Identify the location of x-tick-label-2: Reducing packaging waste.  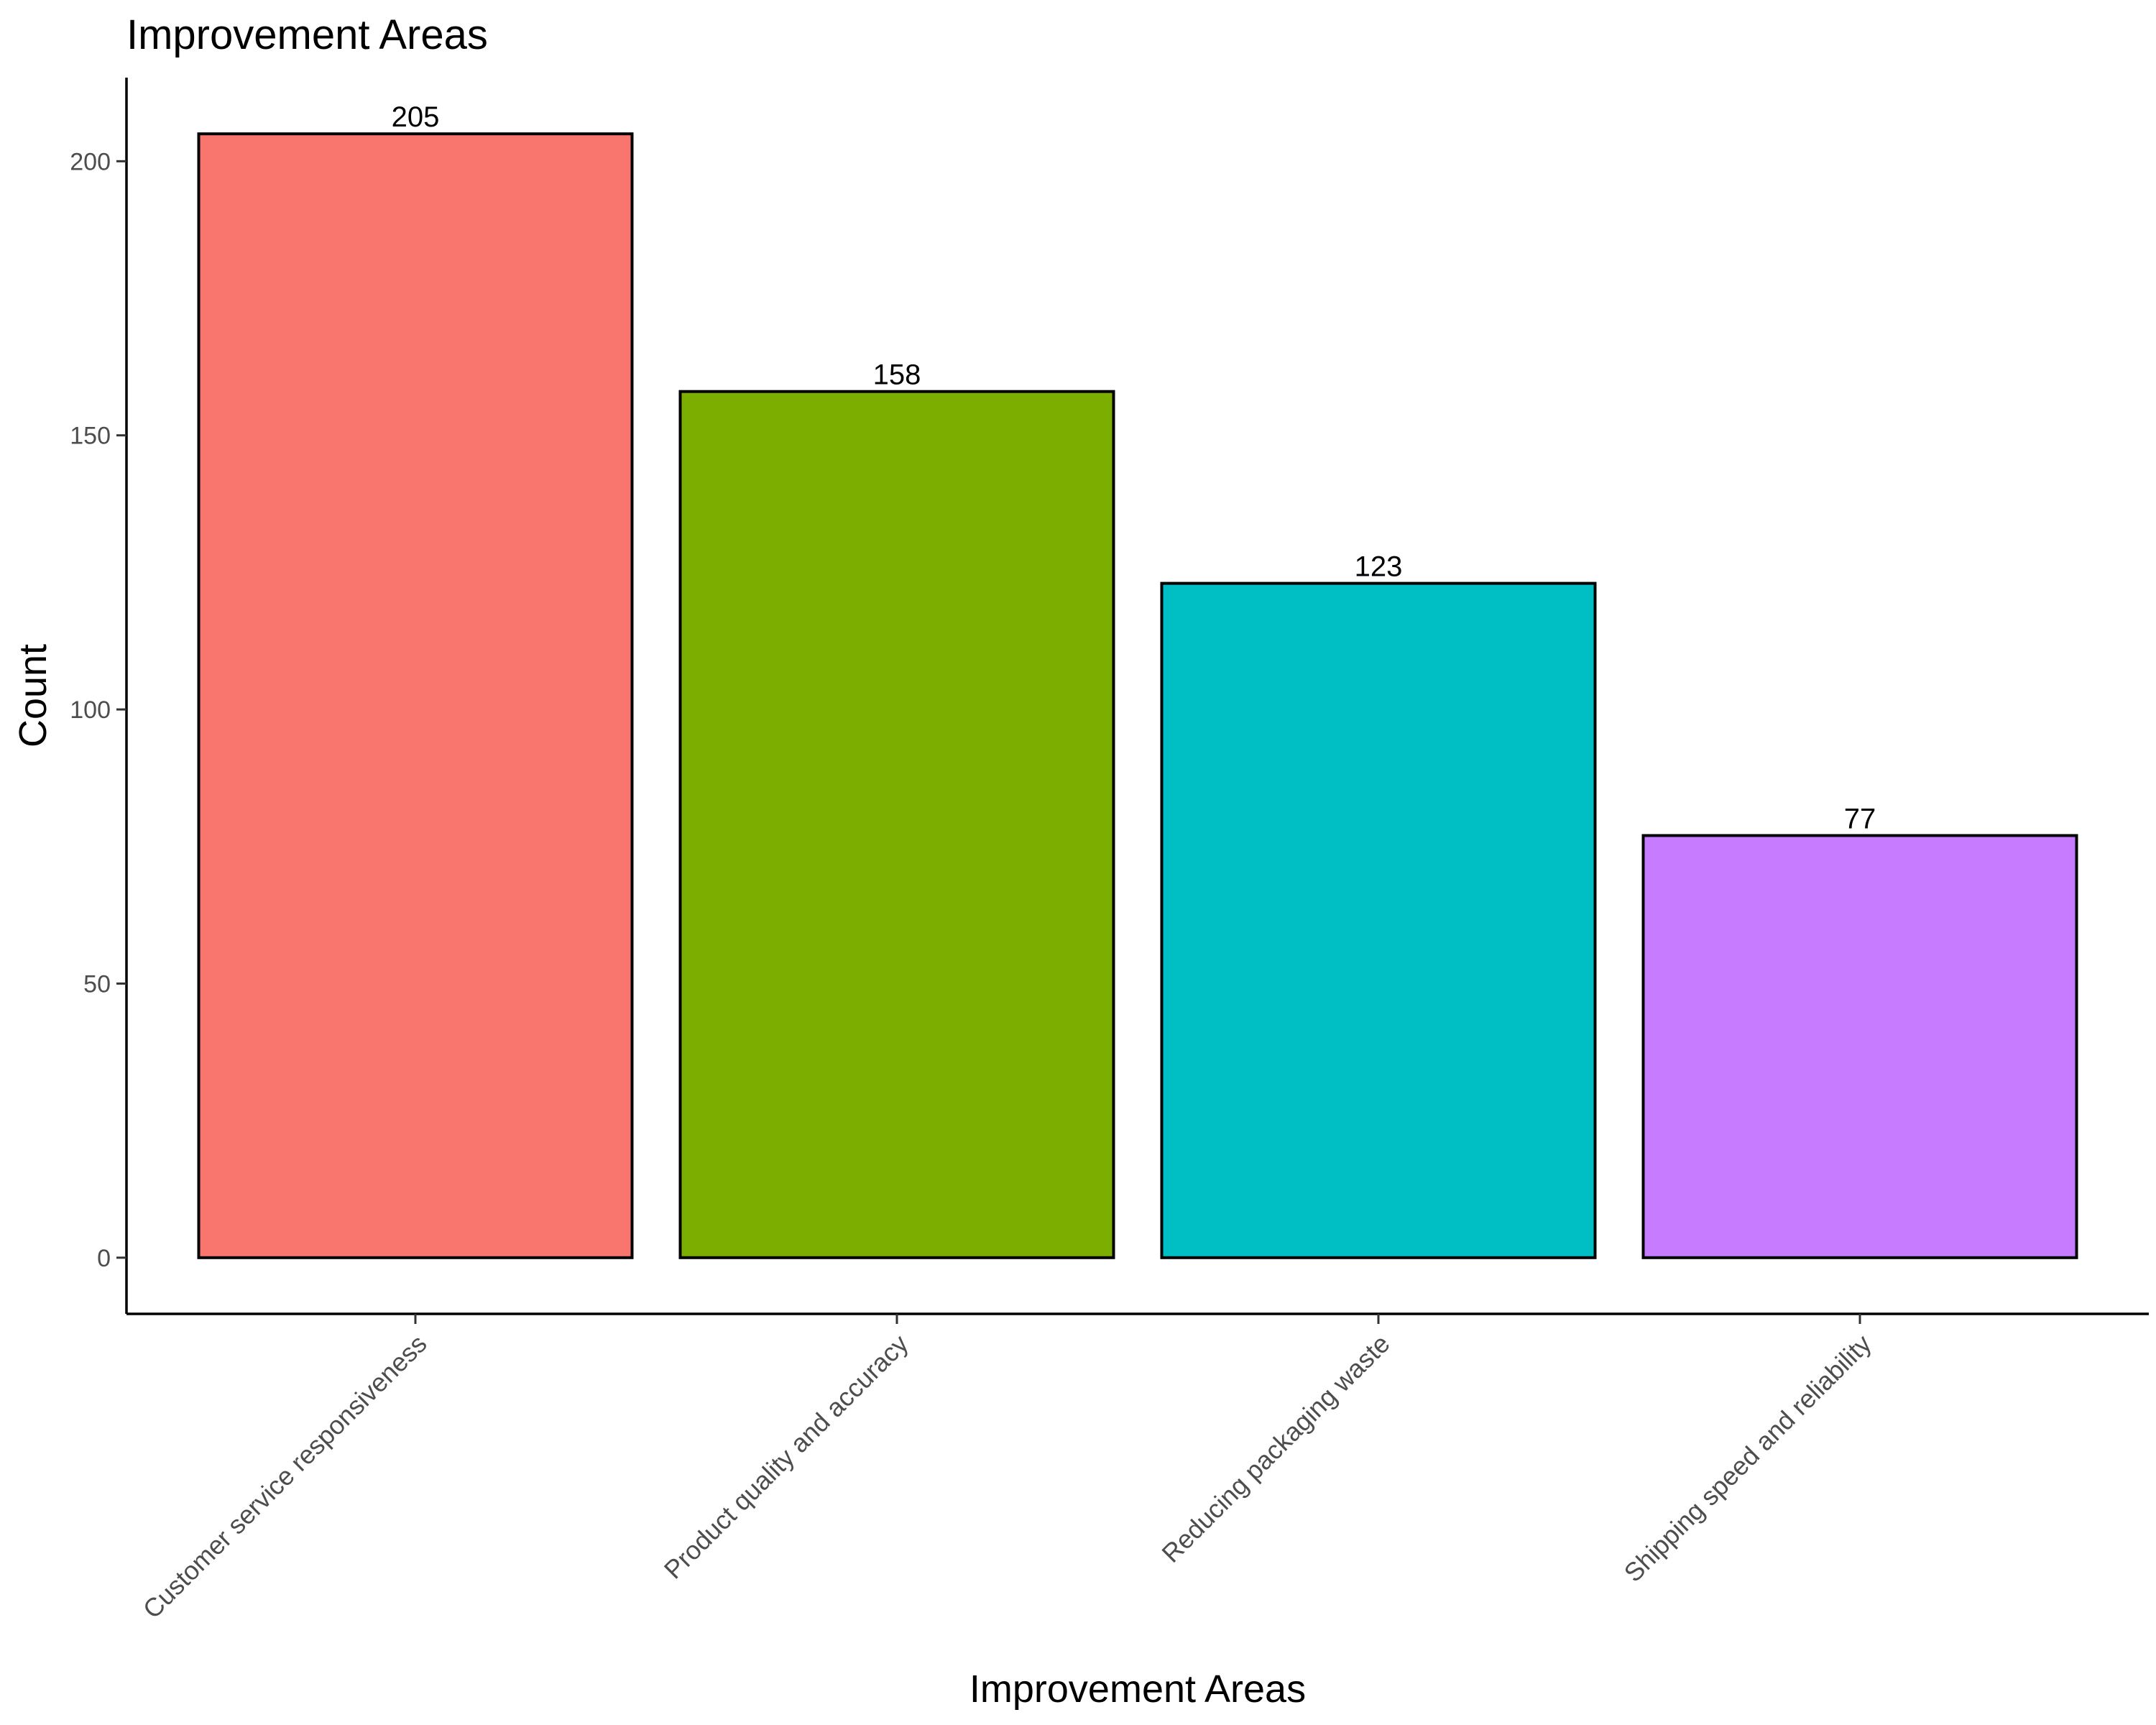
(1276, 1448).